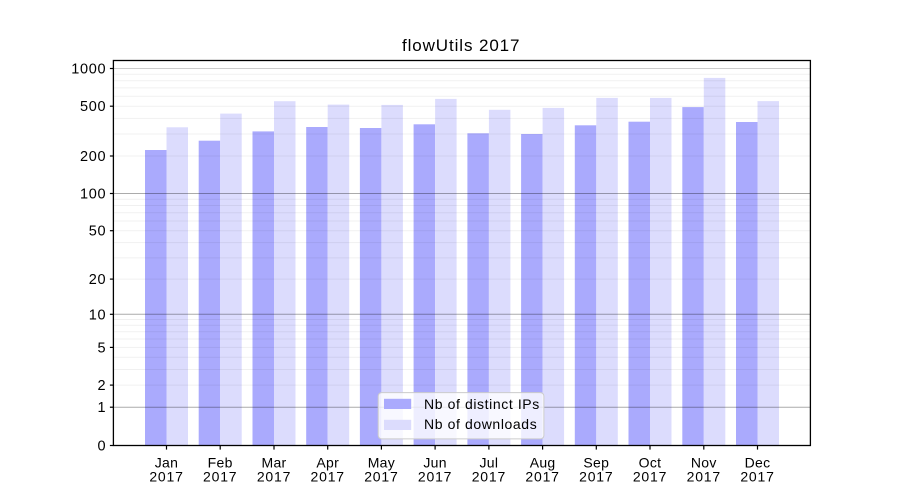  Describe the element at coordinates (102, 408) in the screenshot. I see `svg-text: 1` at that location.